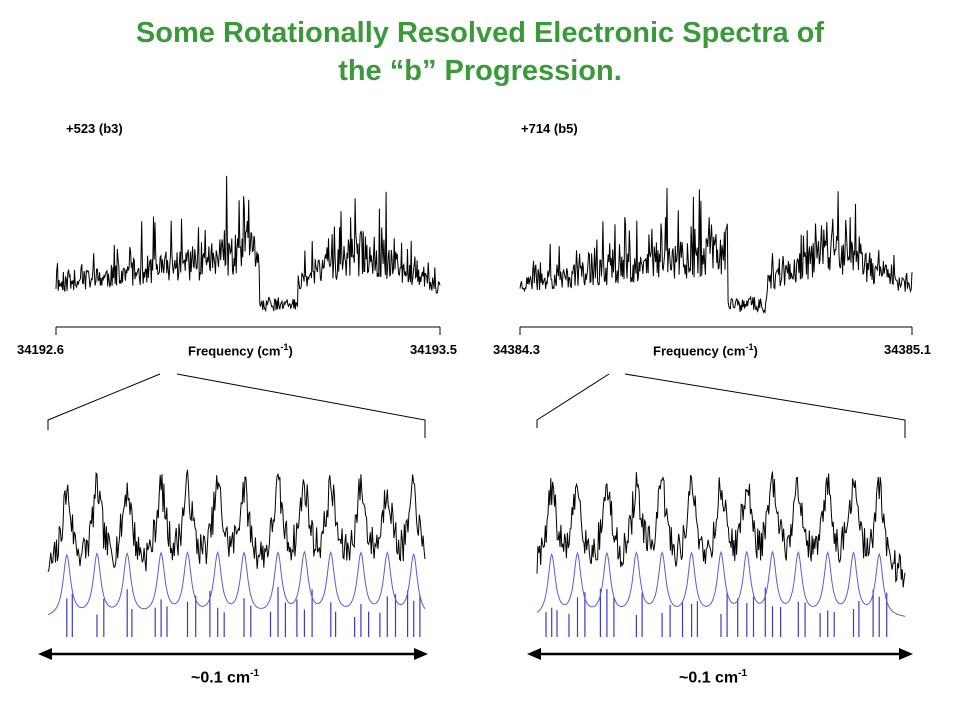 The image size is (960, 720). What do you see at coordinates (721, 583) in the screenshot?
I see `expanded-right-simulated` at bounding box center [721, 583].